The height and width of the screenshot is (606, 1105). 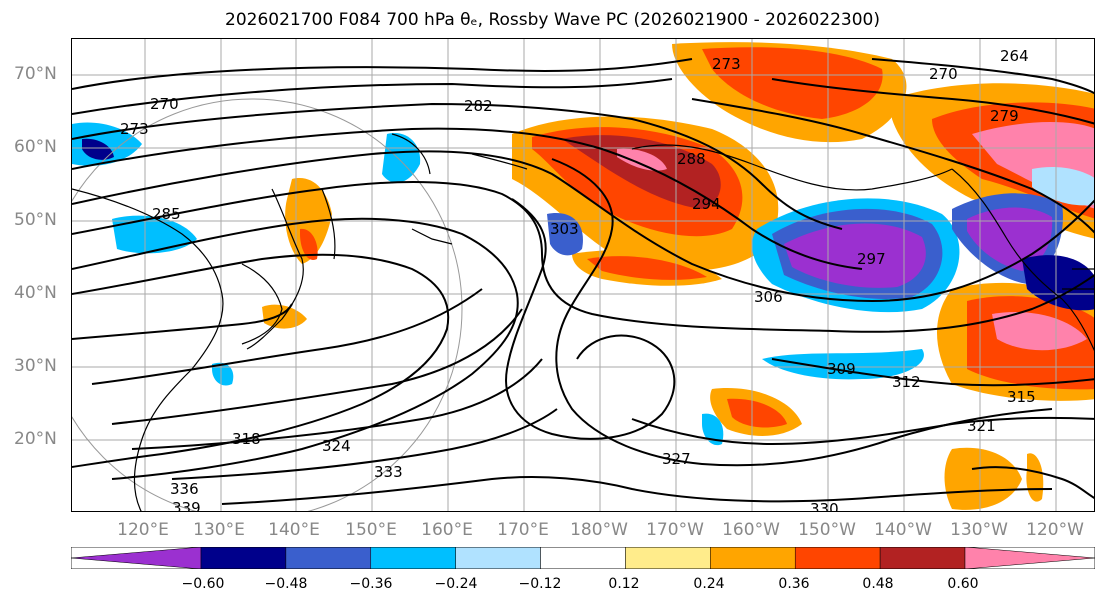 I want to click on contour-label: 333, so click(x=388, y=472).